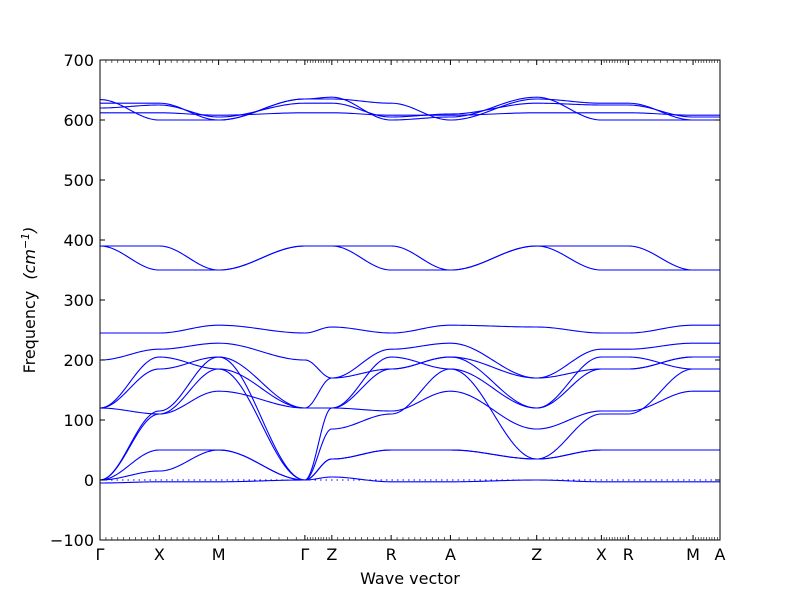 This screenshot has height=600, width=800. What do you see at coordinates (159, 554) in the screenshot?
I see `x-tick-label-1: X` at bounding box center [159, 554].